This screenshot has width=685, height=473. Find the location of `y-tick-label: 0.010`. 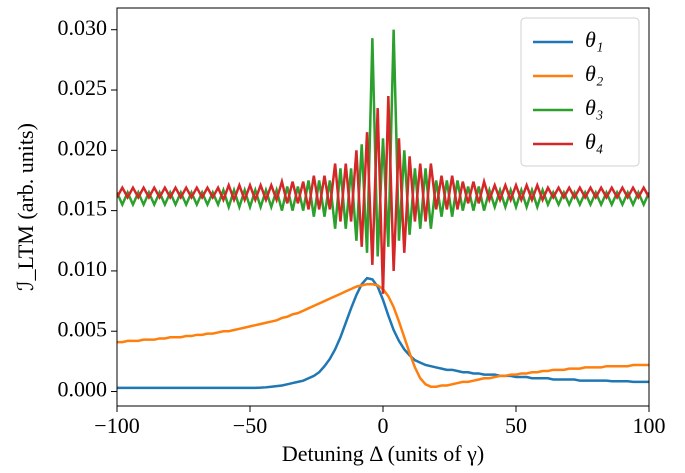

y-tick-label: 0.010 is located at coordinates (83, 268).